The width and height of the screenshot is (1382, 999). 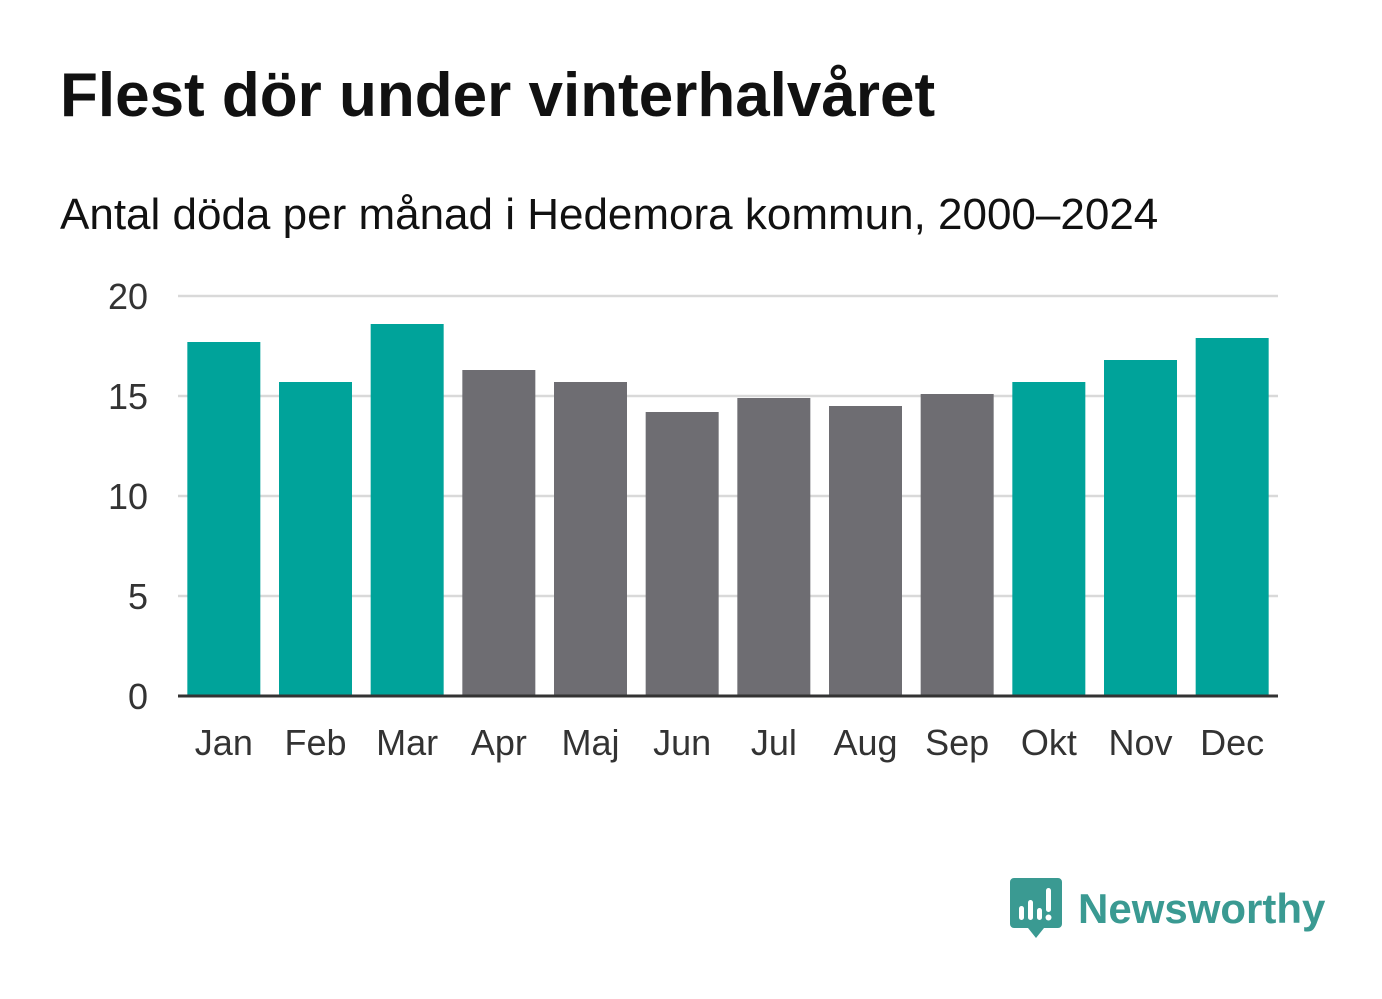 I want to click on x-tick-label: Jun, so click(x=682, y=742).